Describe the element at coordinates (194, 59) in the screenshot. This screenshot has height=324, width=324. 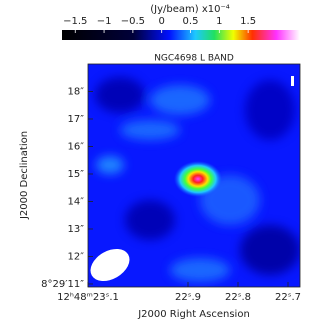
I see `chart-title: NGC4698 L BAND` at that location.